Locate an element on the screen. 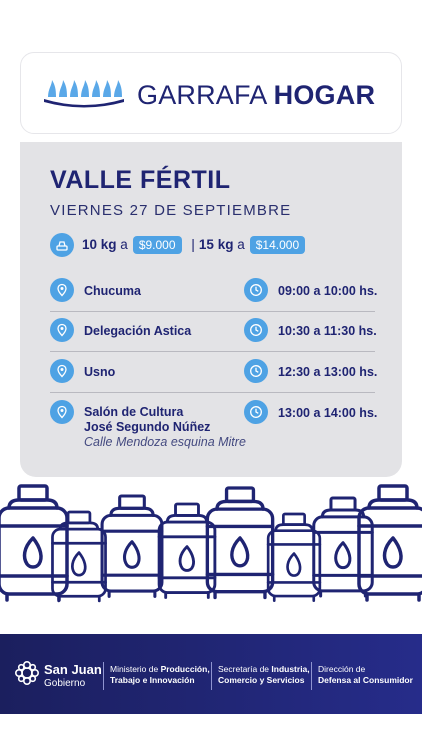  schedule-place-line1: Salón de Cultura is located at coordinates (134, 412).